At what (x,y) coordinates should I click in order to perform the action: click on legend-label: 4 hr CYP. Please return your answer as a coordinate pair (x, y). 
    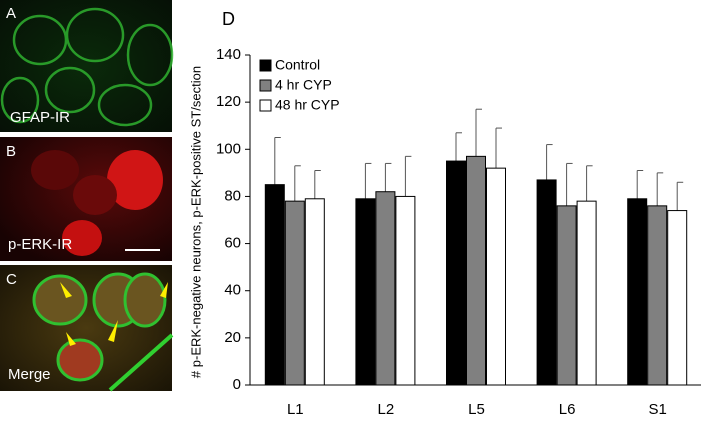
    Looking at the image, I should click on (303, 85).